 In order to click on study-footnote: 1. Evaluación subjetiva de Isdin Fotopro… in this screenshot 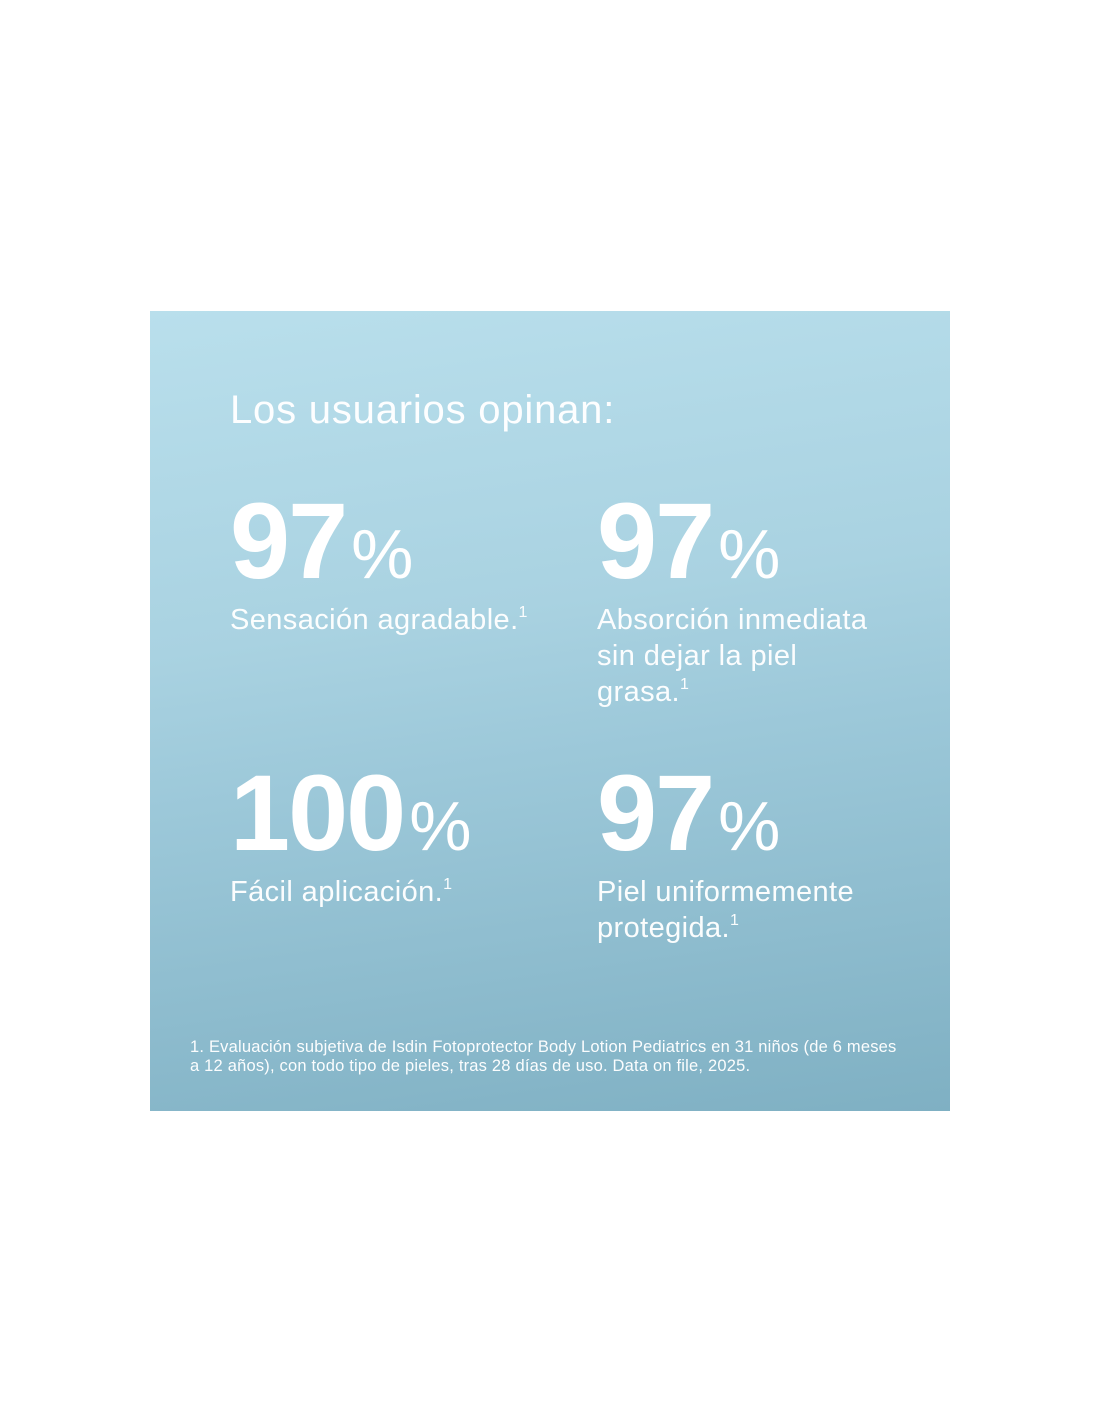, I will do `click(543, 1056)`.